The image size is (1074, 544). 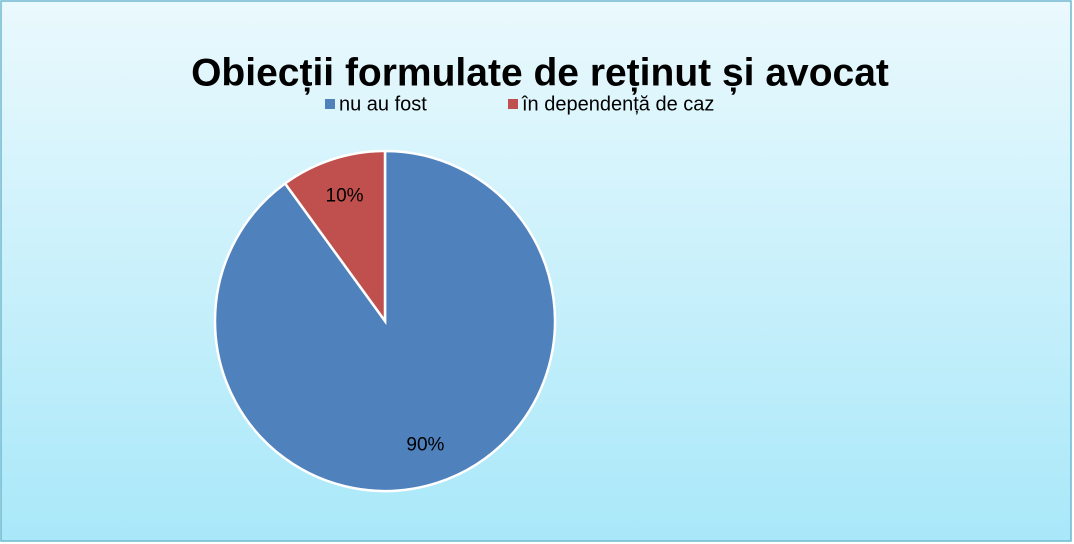 What do you see at coordinates (335, 237) in the screenshot?
I see `pie-slice` at bounding box center [335, 237].